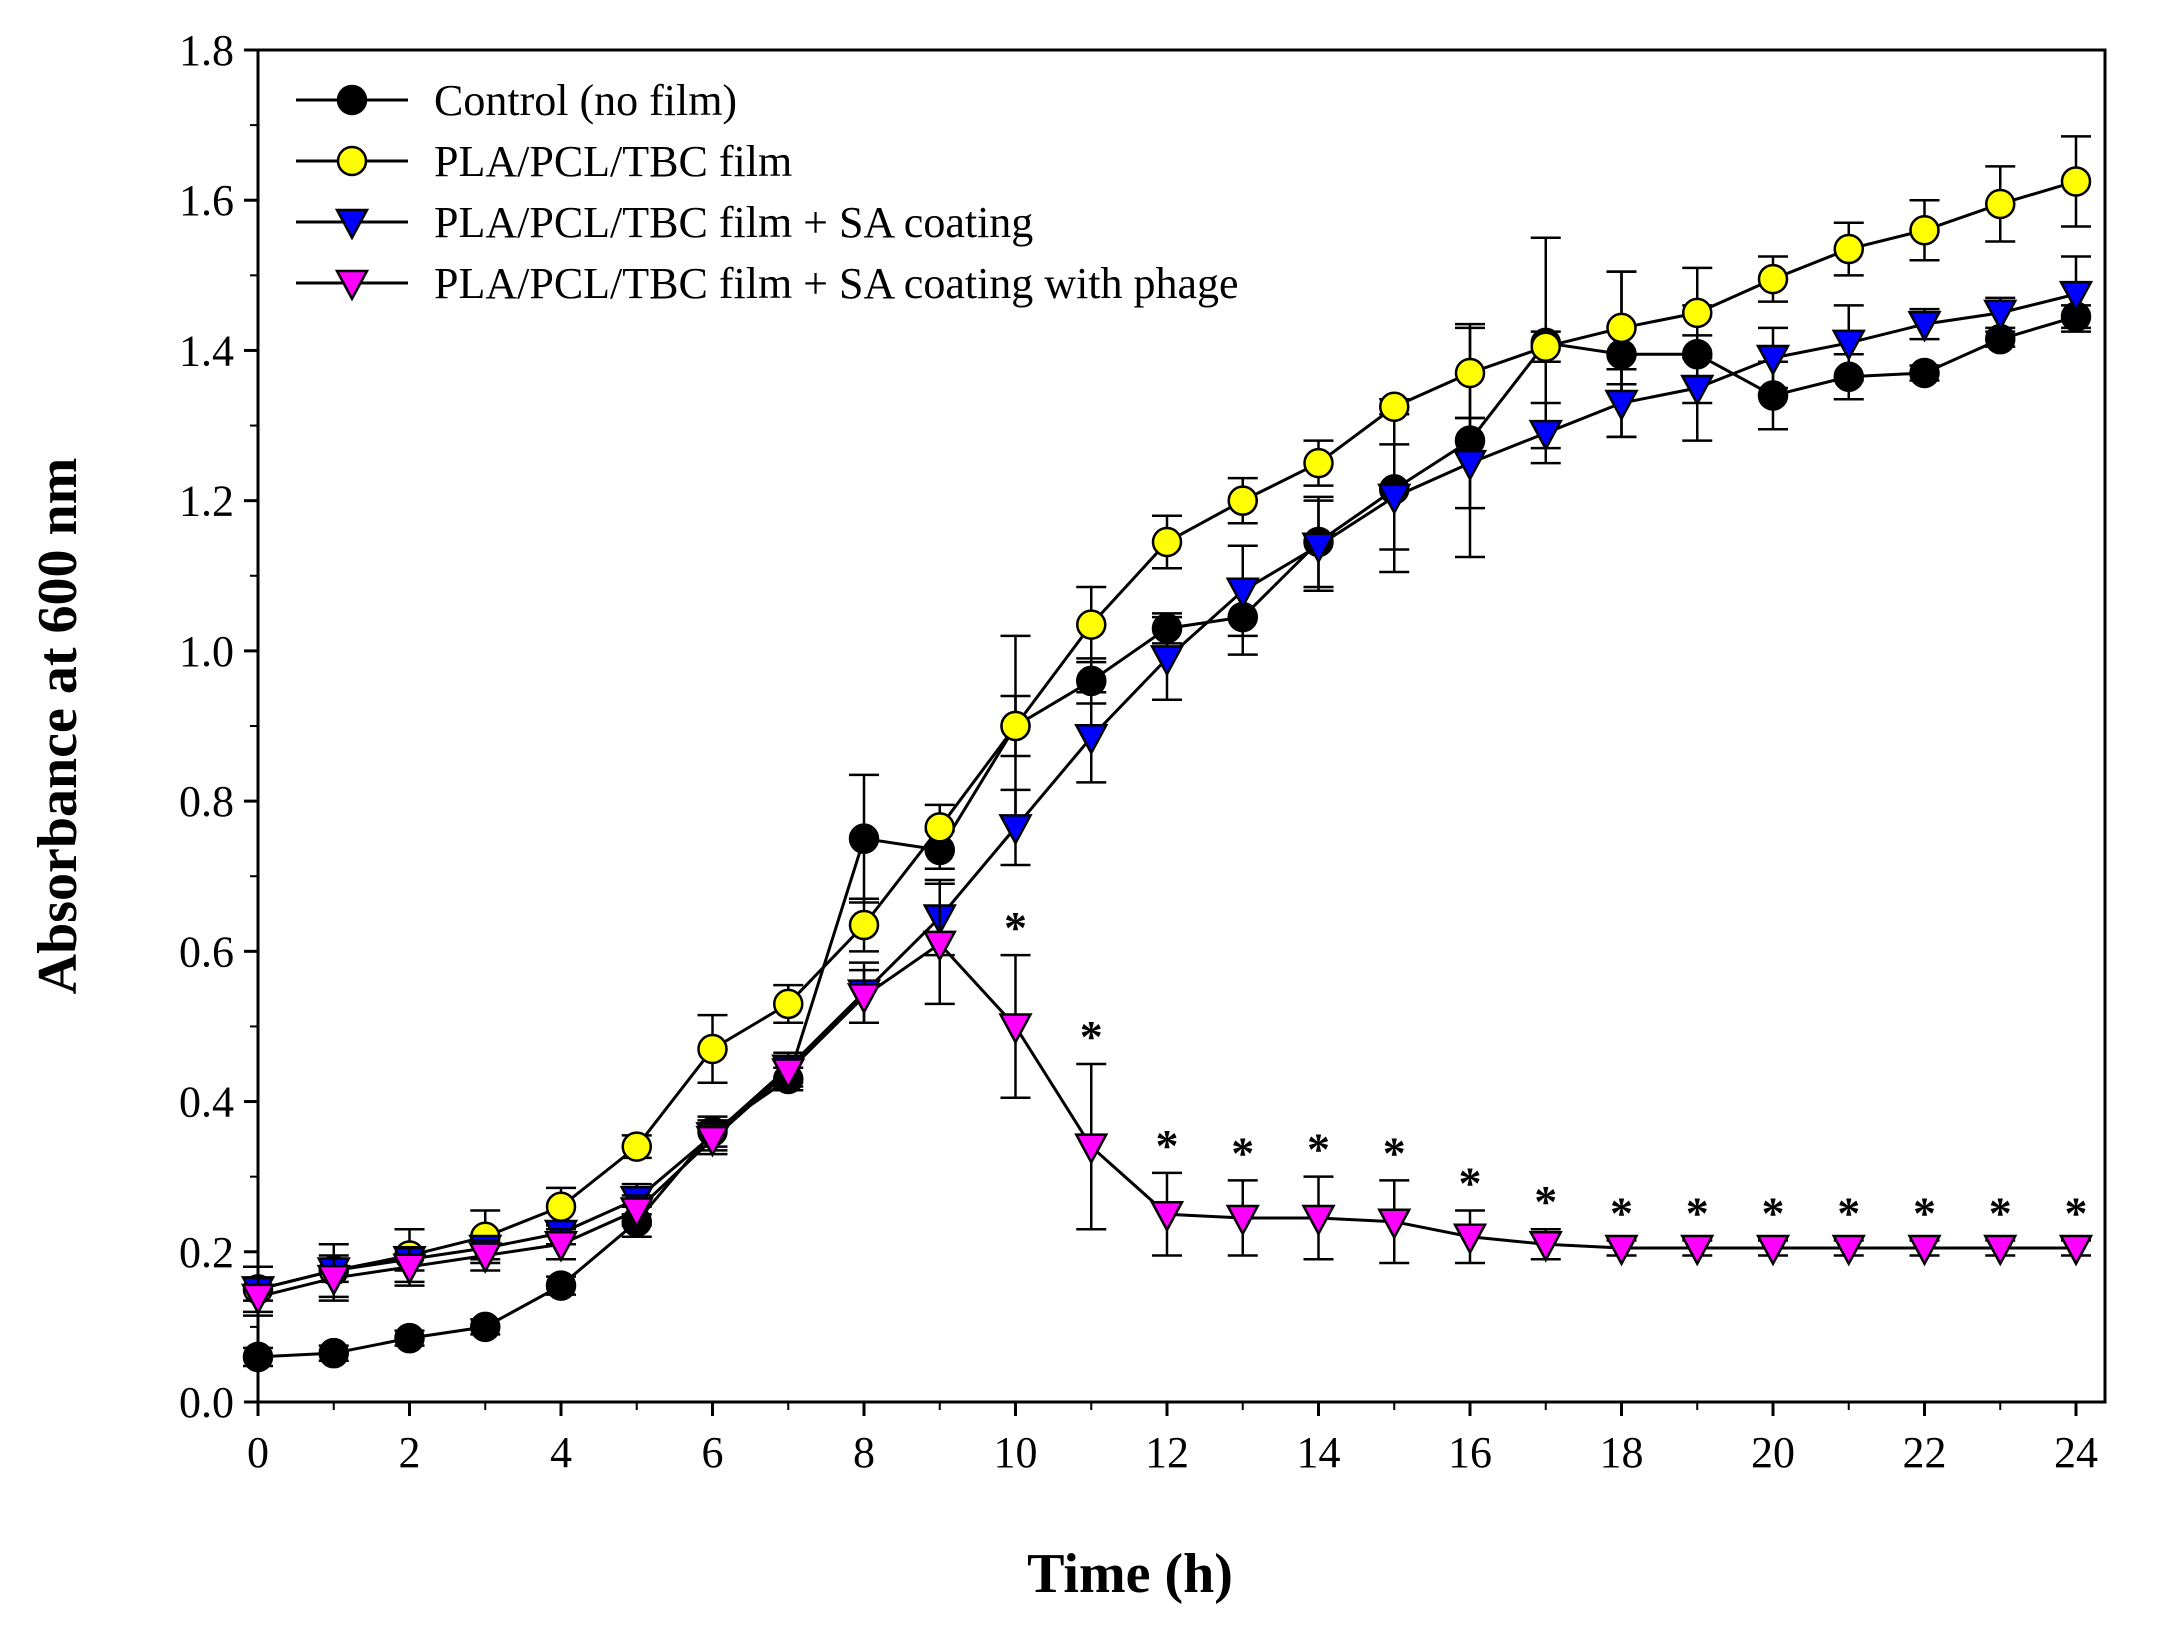  Describe the element at coordinates (206, 801) in the screenshot. I see `y-tick-label: 0.8` at that location.